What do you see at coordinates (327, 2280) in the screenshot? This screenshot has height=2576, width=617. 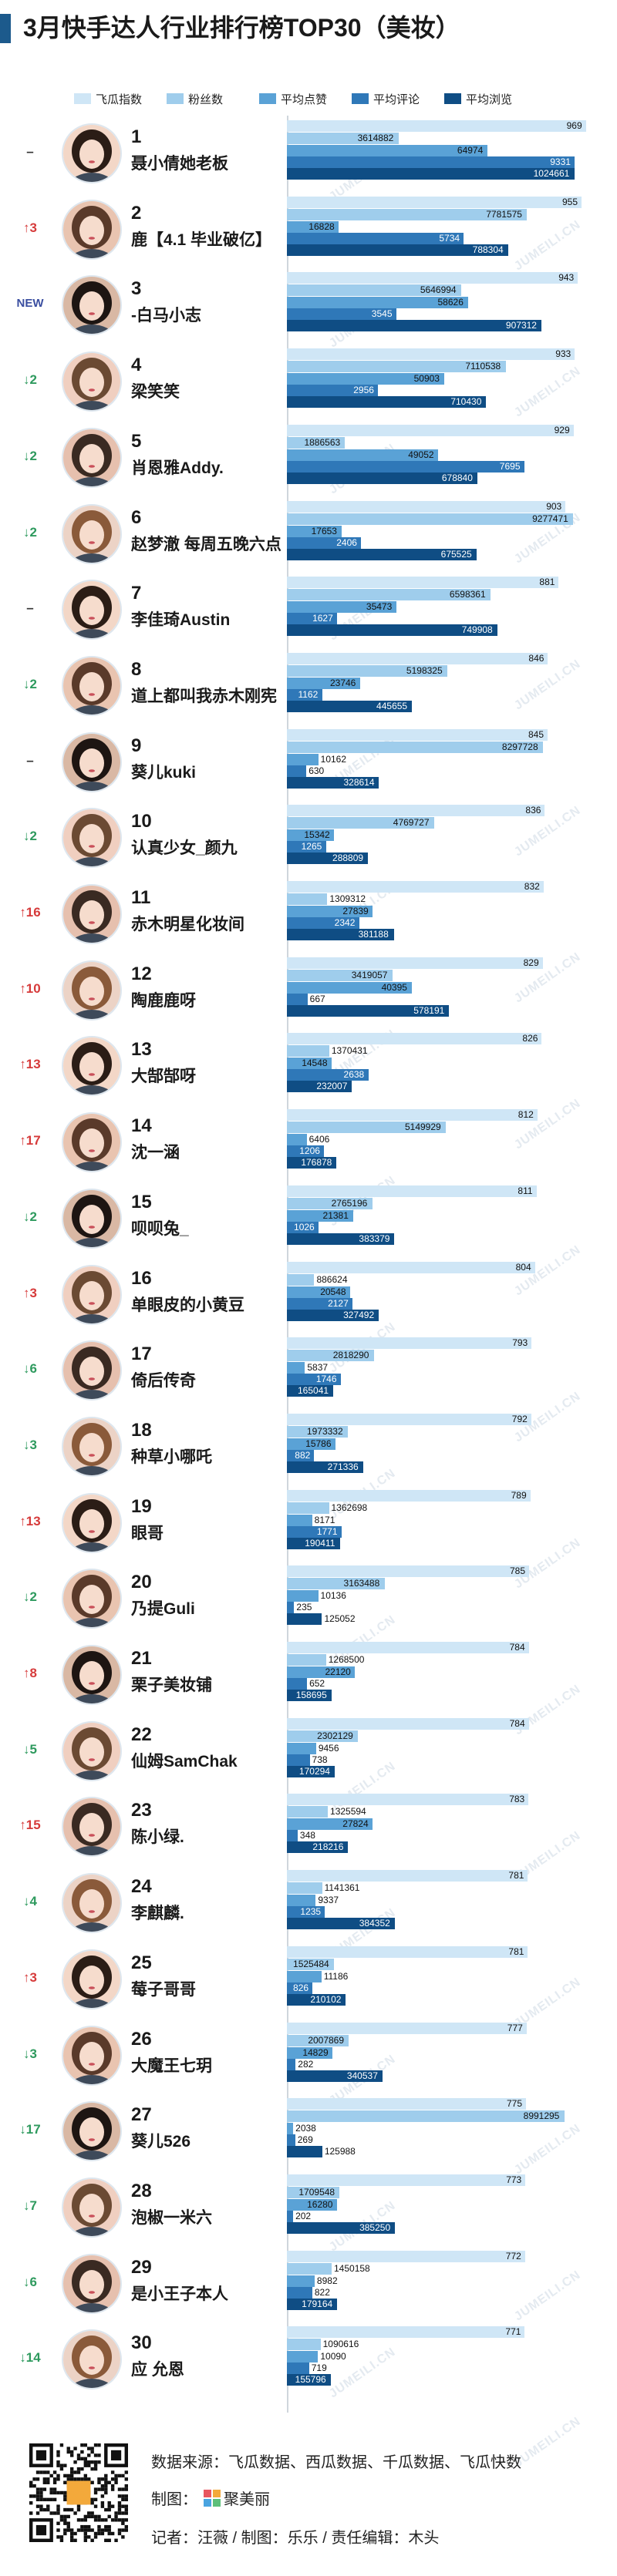 I see `bar-value-label: 8982` at bounding box center [327, 2280].